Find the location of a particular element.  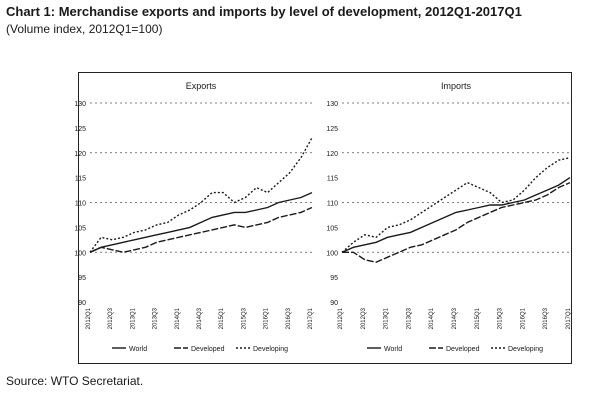

panel-1-ytick-label: 130 is located at coordinates (80, 104).